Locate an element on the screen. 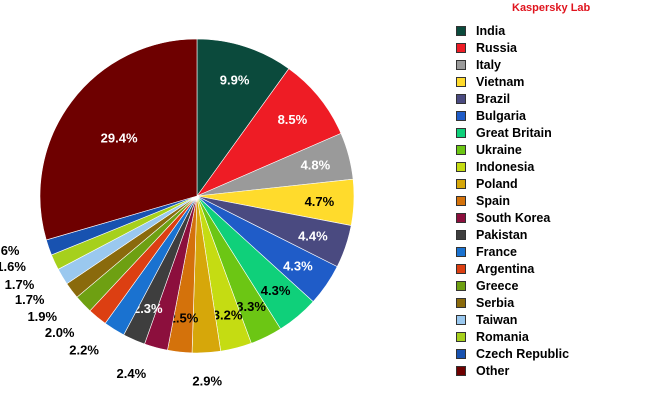 The width and height of the screenshot is (650, 400). data-label-poland: 2.9% is located at coordinates (207, 381).